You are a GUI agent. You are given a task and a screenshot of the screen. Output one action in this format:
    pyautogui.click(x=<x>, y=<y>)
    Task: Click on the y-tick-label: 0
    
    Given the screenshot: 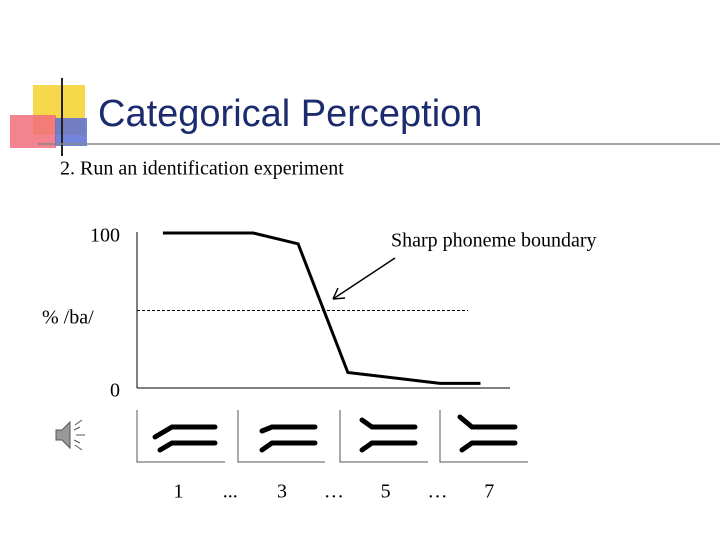 What is the action you would take?
    pyautogui.click(x=115, y=391)
    